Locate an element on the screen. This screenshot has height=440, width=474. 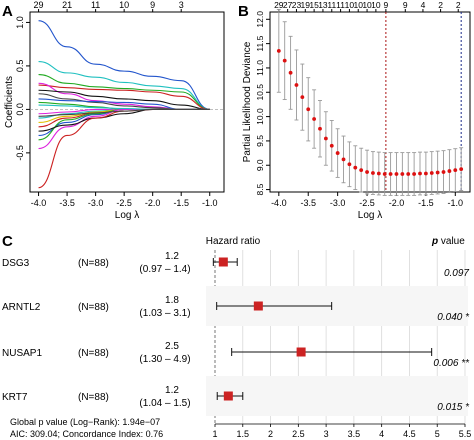
x-tick-label: -3.0 is located at coordinates (338, 203).